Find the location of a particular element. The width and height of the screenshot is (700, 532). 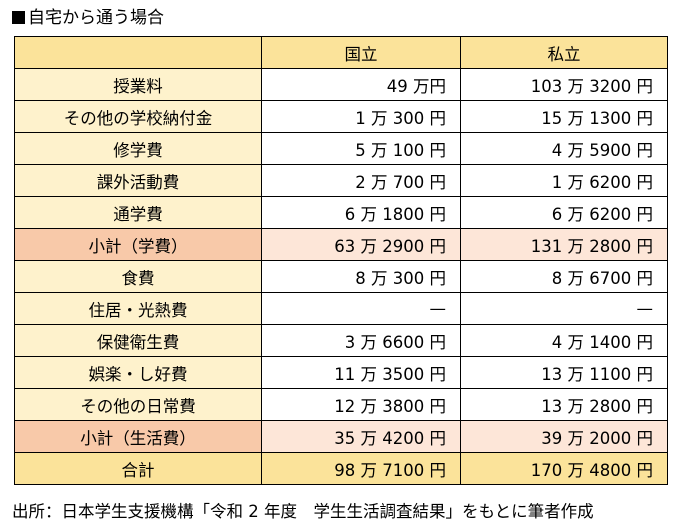

national-value: 5 万 100 円 is located at coordinates (361, 148).